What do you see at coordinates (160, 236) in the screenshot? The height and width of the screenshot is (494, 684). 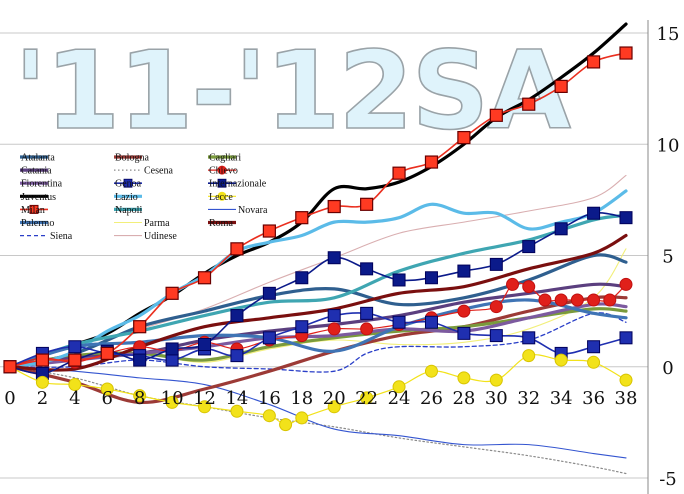 I see `legend-label: Udinese` at bounding box center [160, 236].